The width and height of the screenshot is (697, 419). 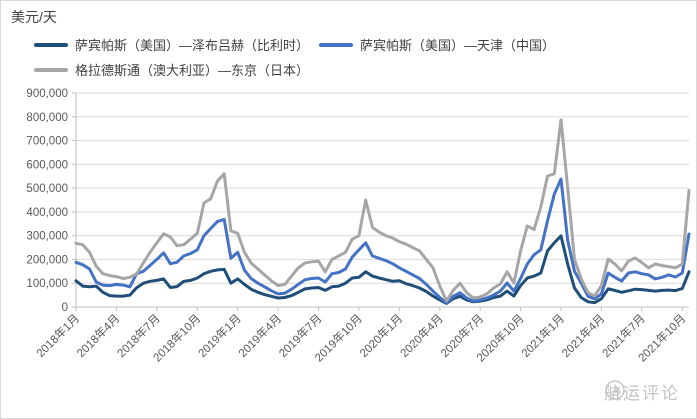 I want to click on legend-label: 萨宾帕斯（美国）—泽布吕赫（比利时）, so click(x=192, y=45).